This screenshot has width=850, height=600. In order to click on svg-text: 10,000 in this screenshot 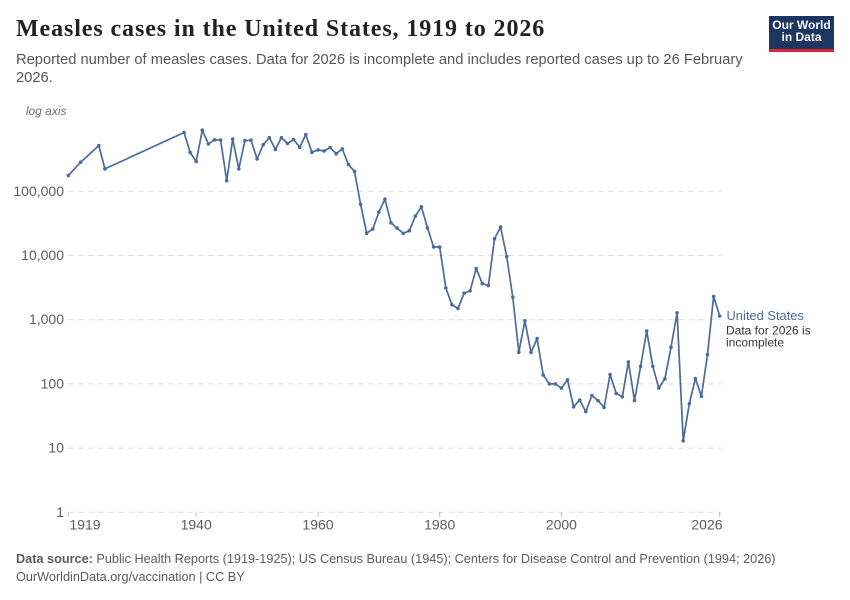, I will do `click(42, 255)`.